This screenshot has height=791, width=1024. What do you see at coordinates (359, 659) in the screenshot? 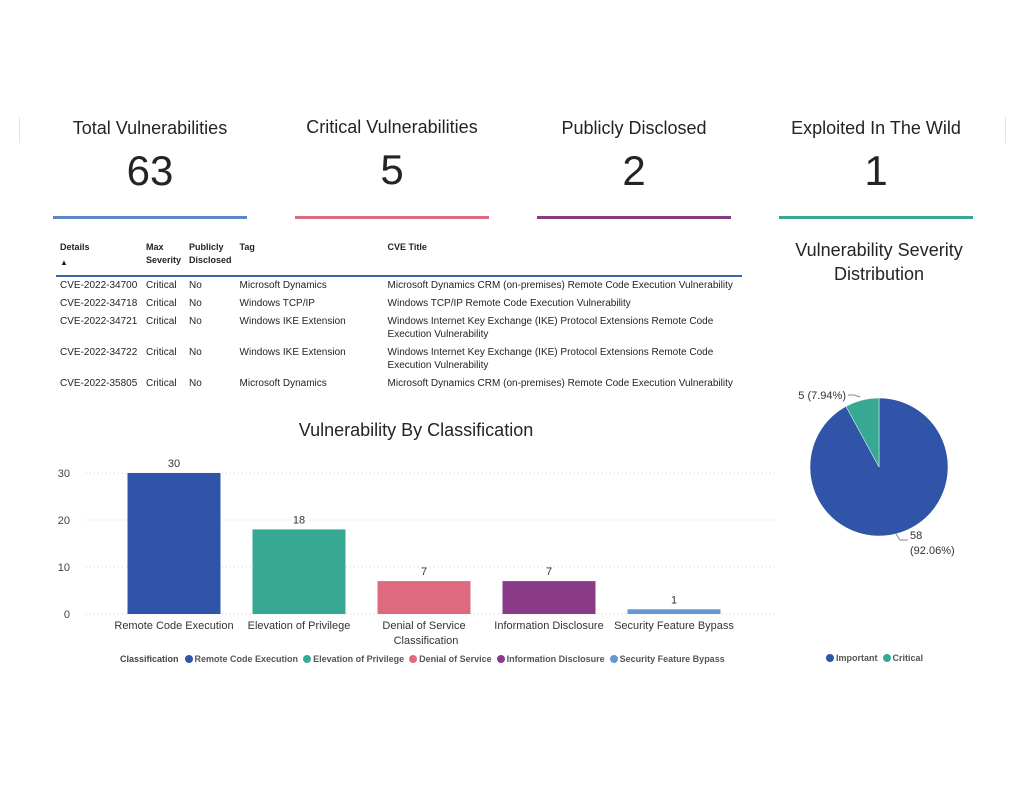
I see `legend-label: Elevation of Privilege` at bounding box center [359, 659].